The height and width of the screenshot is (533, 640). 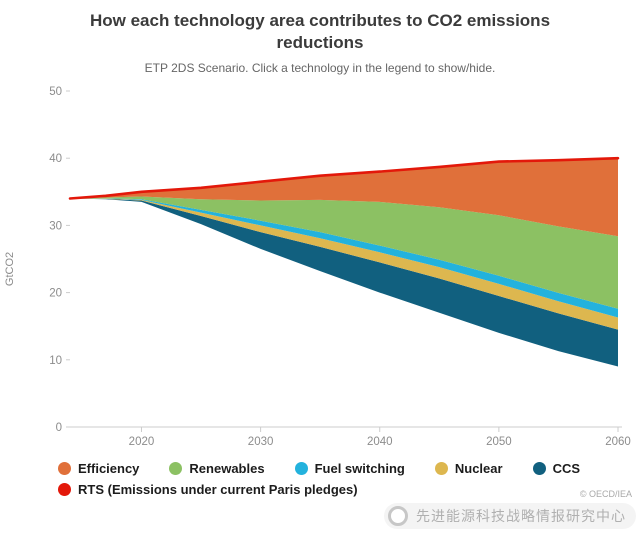 I want to click on watermark-logo-icon, so click(x=398, y=516).